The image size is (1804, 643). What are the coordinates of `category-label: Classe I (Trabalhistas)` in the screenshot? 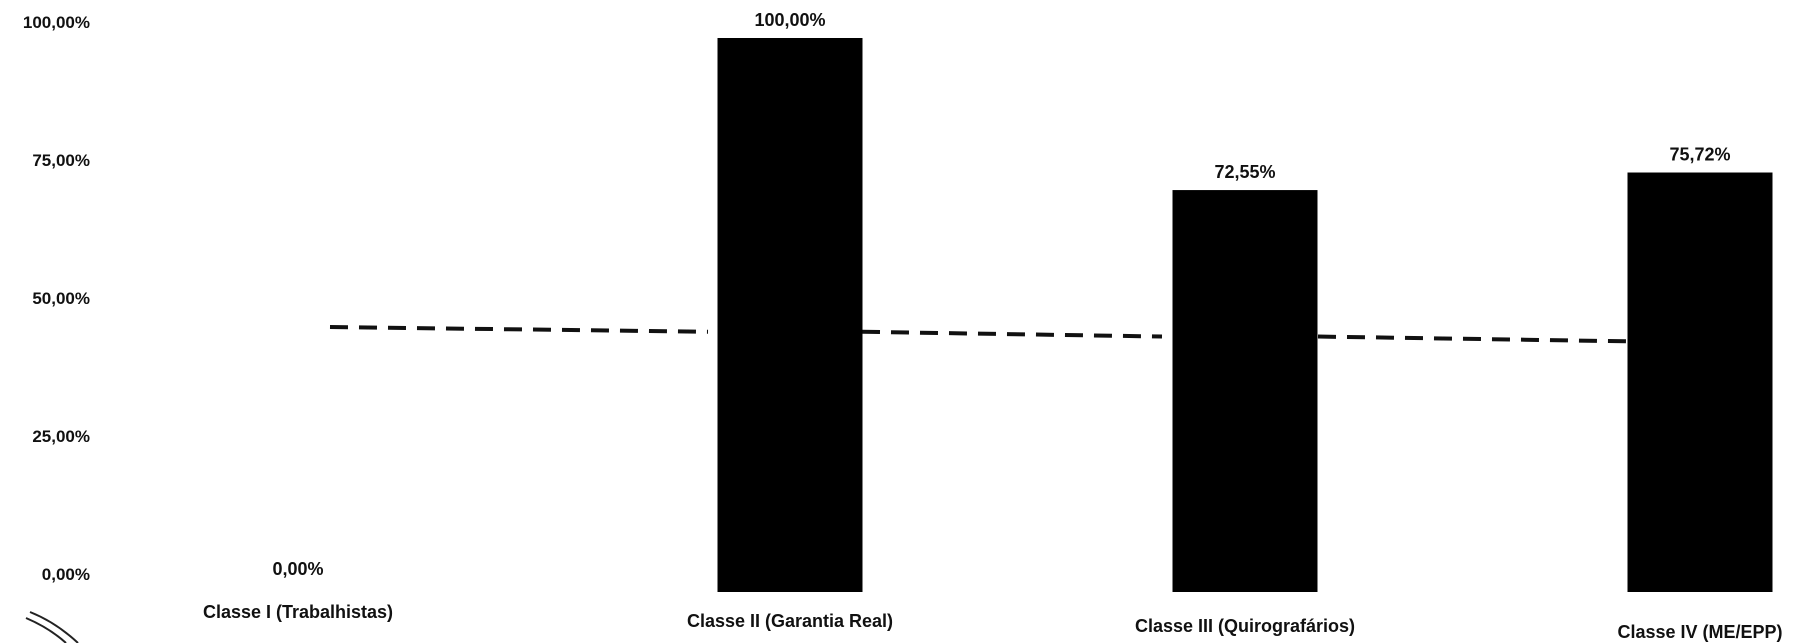 It's located at (298, 612).